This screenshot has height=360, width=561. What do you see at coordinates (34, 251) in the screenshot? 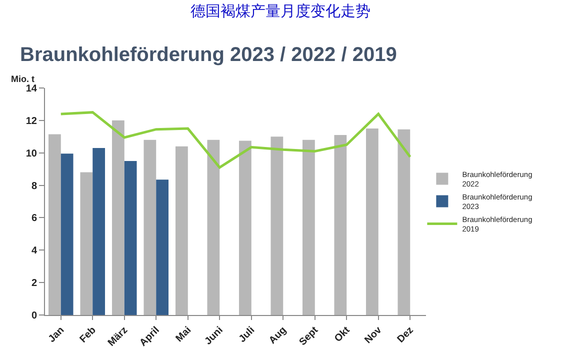
I see `y-tick-label: 4` at bounding box center [34, 251].